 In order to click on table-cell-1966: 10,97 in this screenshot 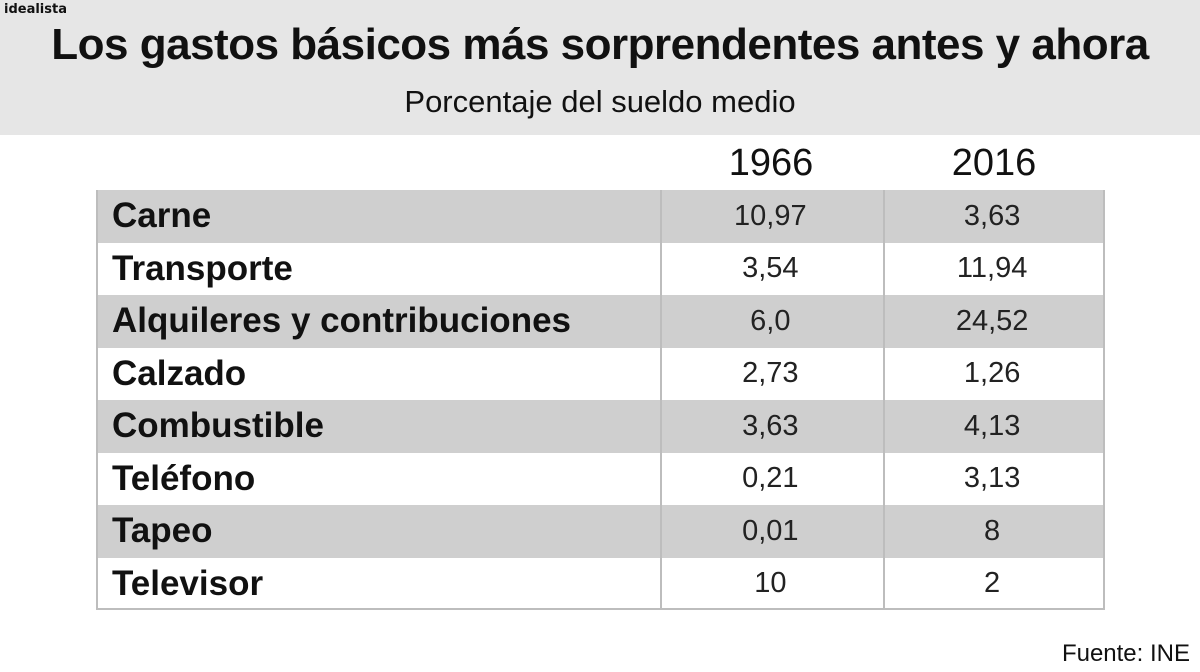, I will do `click(770, 215)`.